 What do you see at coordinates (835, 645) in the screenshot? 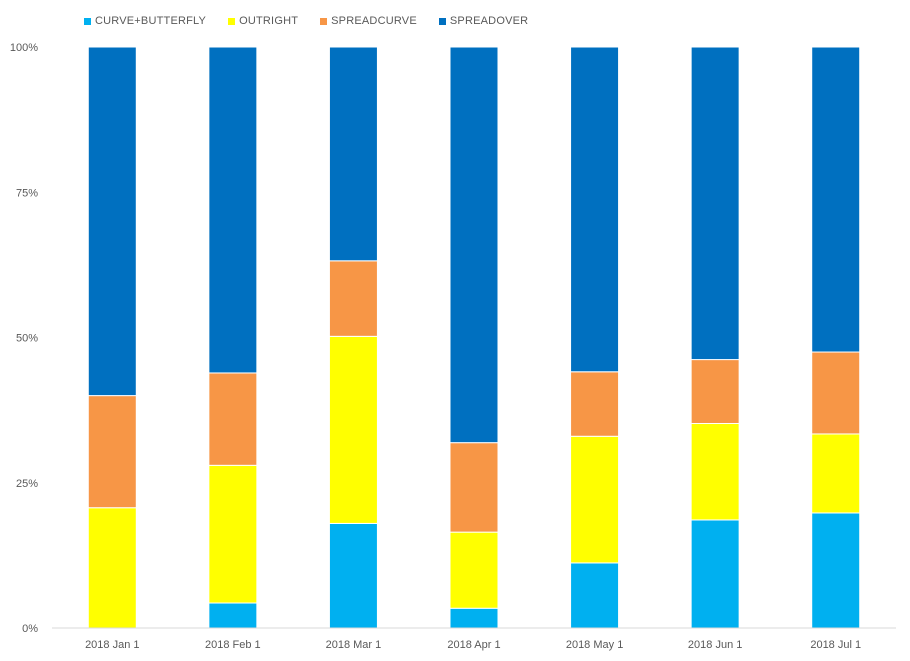
I see `x-tick-label: 2018 Jul 1` at bounding box center [835, 645].